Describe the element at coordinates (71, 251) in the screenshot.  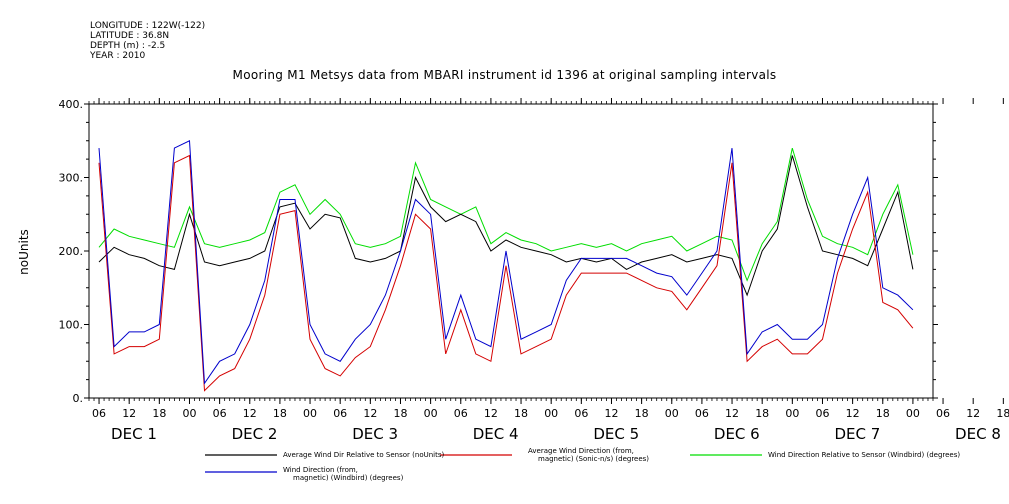
I see `y-tick-label: 200.` at that location.